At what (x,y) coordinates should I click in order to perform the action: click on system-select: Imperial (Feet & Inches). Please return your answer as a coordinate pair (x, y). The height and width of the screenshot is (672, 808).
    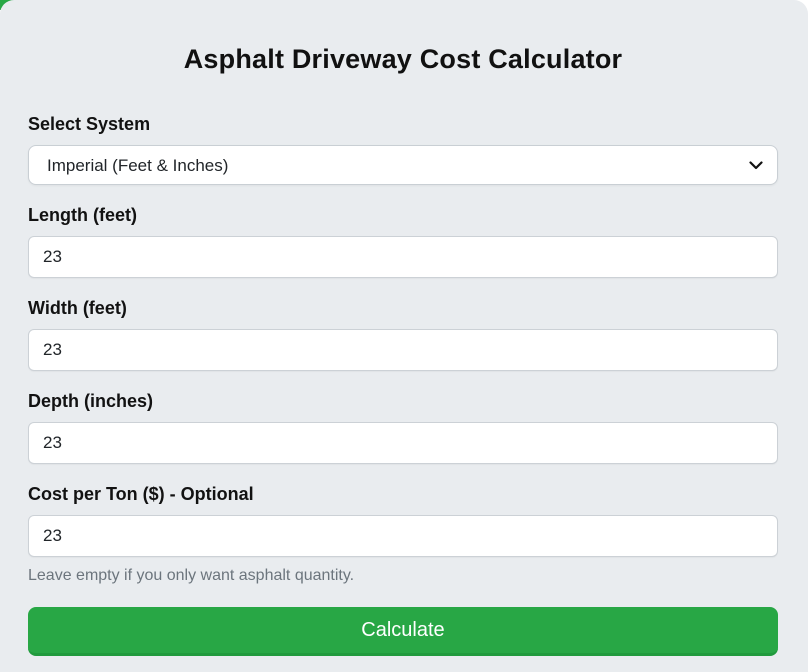
    Looking at the image, I should click on (403, 165).